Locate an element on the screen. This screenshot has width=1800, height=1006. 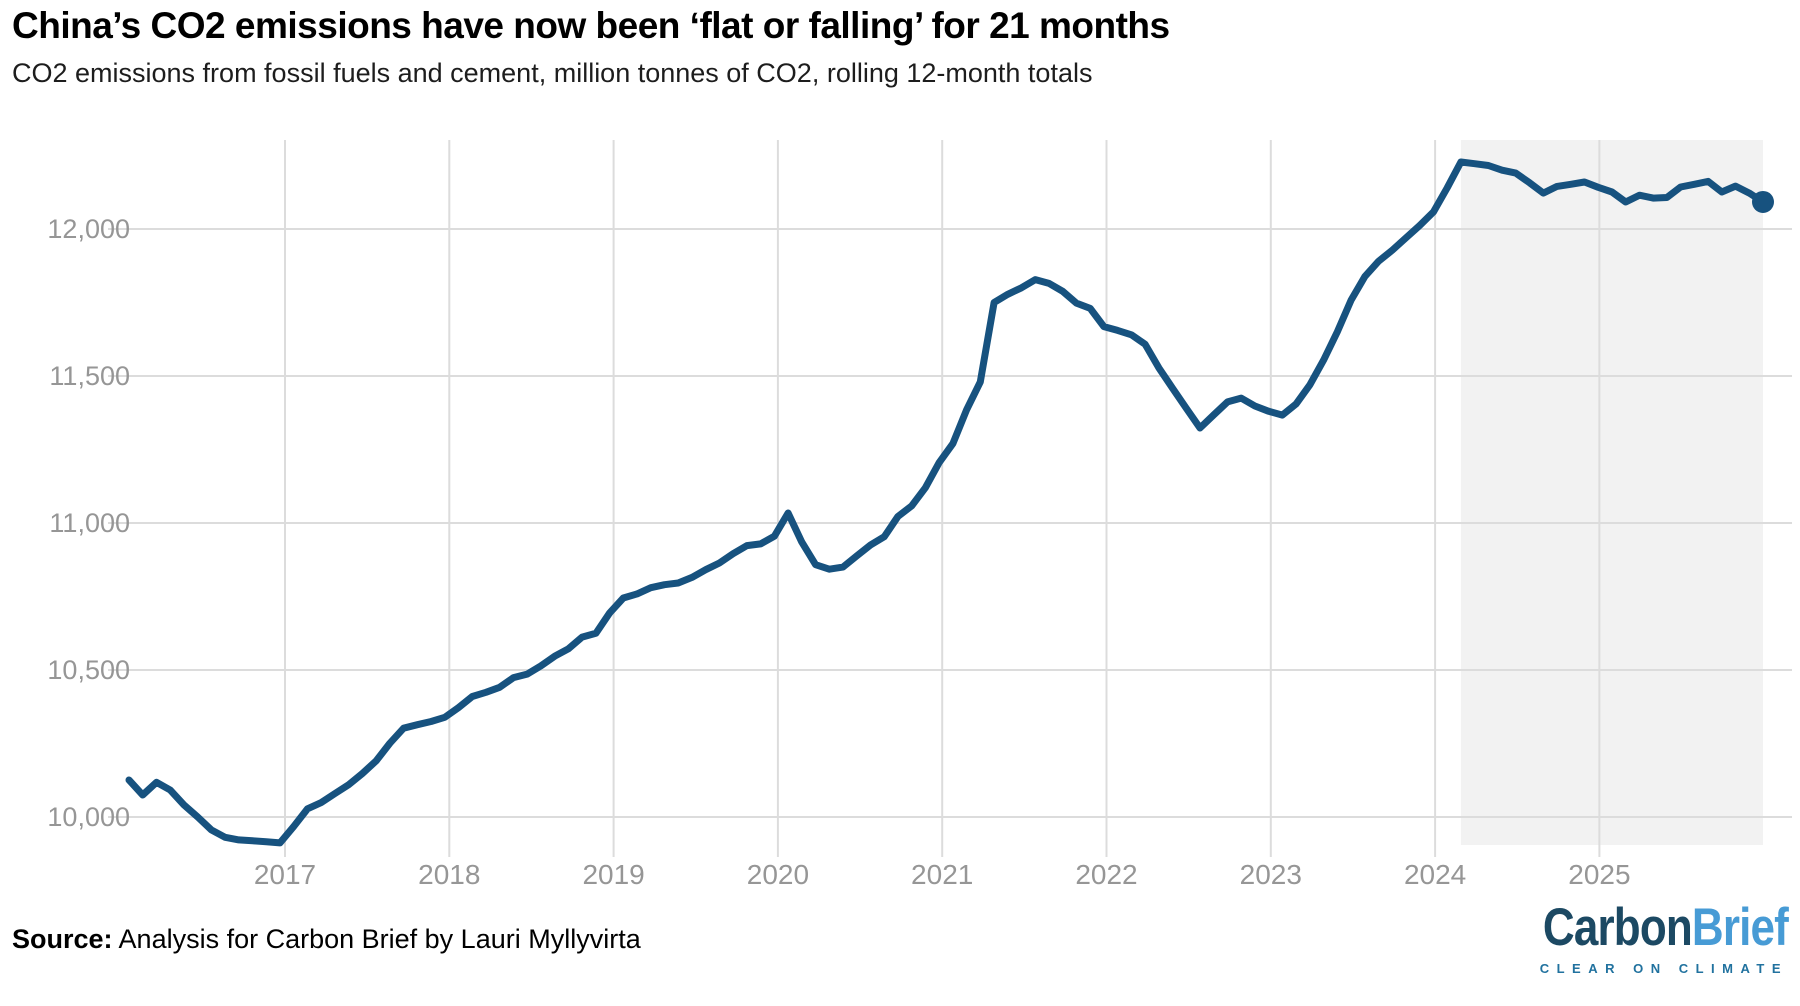
carbonbrief-logo-wordmark: CarbonBrief is located at coordinates (1622, 928).